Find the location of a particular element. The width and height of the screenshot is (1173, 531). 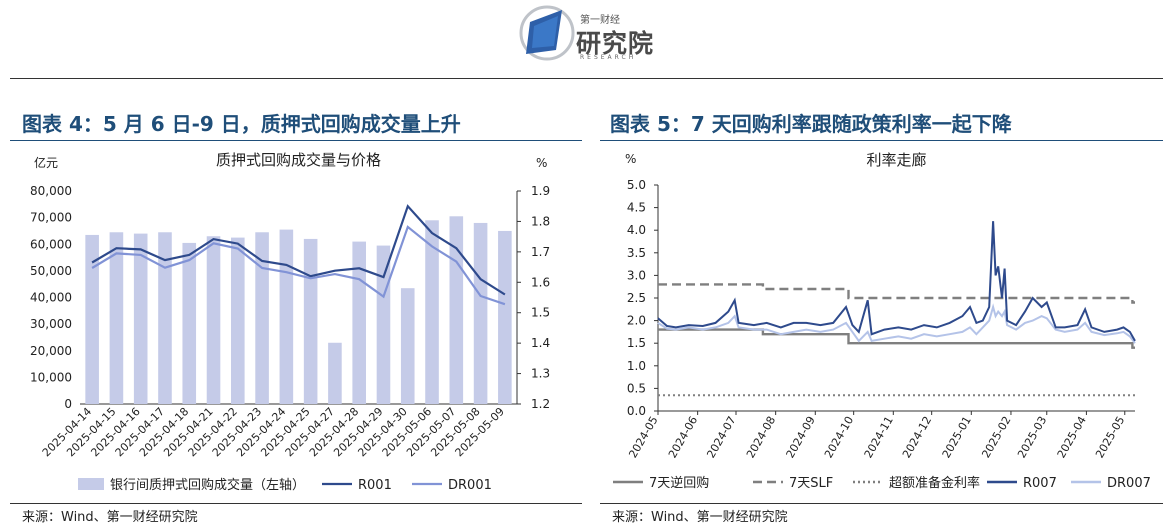

left-y-tick-label: 10,000 is located at coordinates (51, 377).